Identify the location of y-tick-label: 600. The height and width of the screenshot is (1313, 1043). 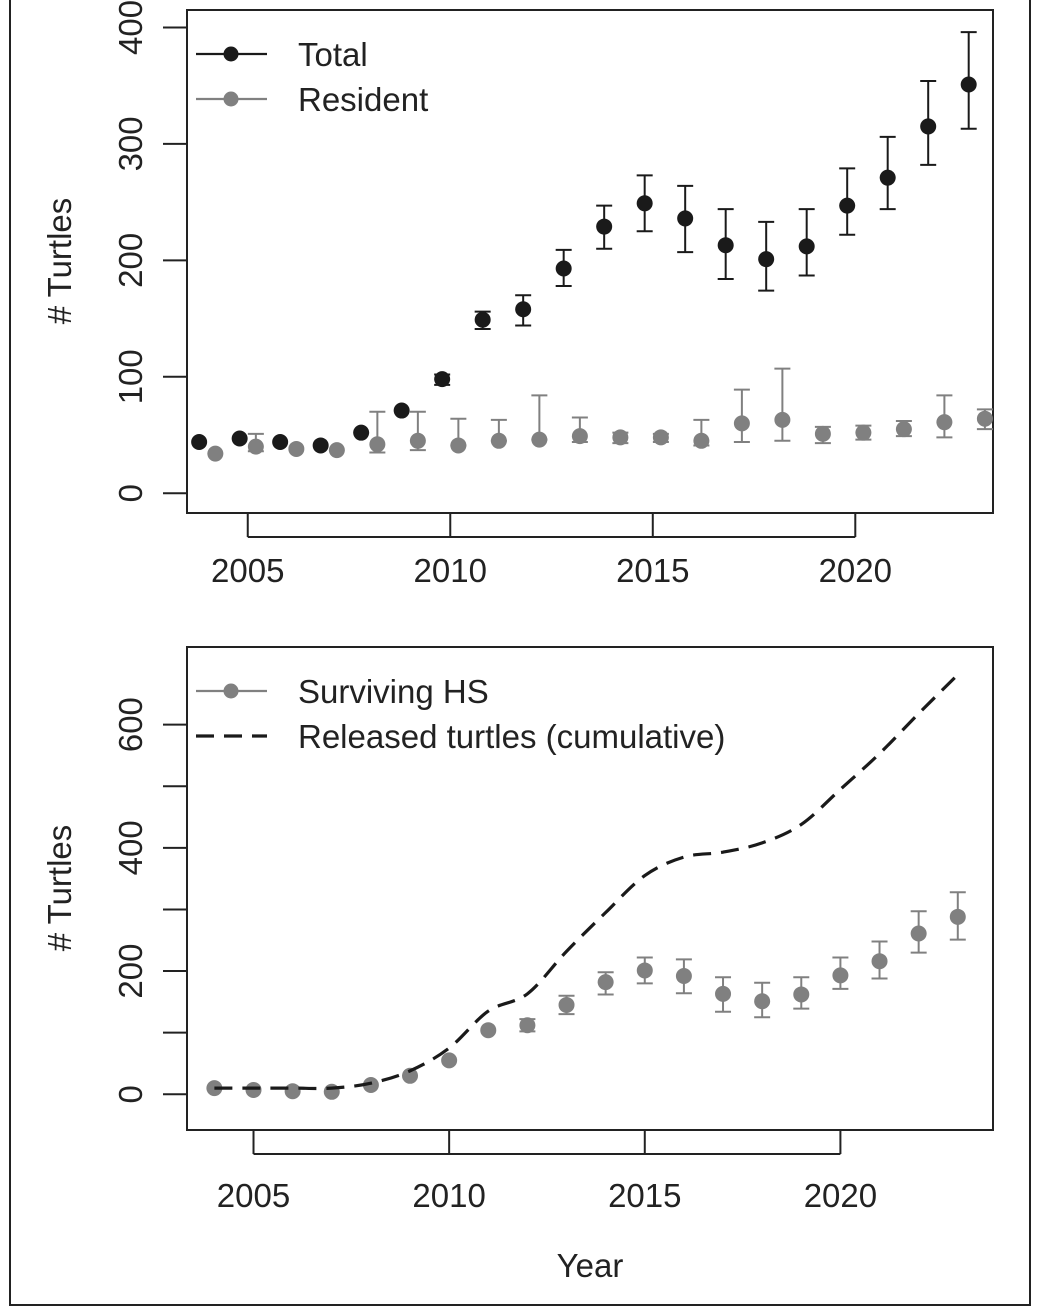
(130, 724).